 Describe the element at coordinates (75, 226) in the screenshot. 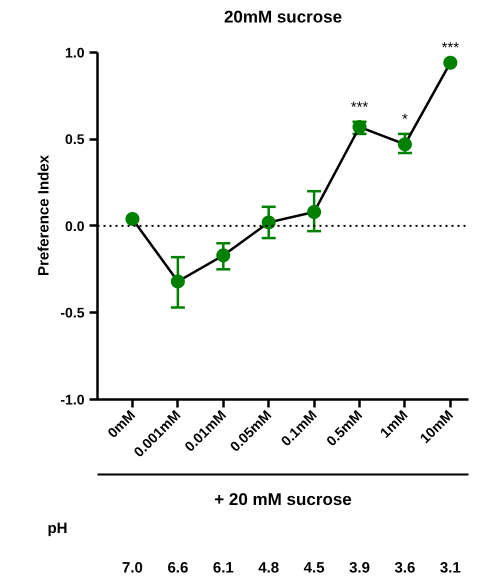

I see `y-tick-label: 0.0` at that location.